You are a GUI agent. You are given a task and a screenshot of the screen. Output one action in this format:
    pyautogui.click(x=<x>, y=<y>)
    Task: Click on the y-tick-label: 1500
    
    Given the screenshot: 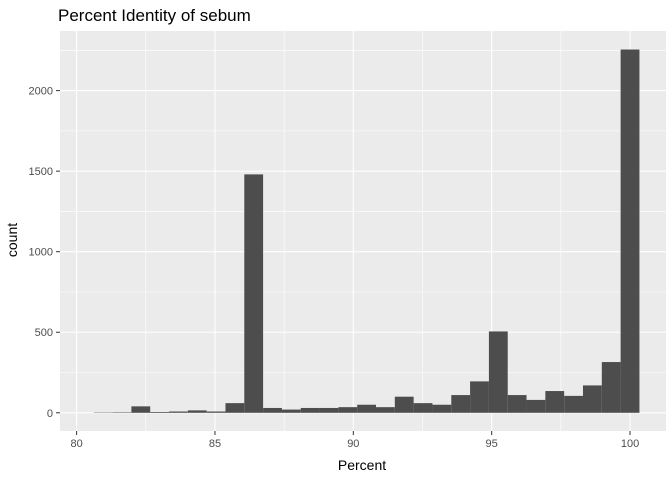 What is the action you would take?
    pyautogui.click(x=41, y=172)
    